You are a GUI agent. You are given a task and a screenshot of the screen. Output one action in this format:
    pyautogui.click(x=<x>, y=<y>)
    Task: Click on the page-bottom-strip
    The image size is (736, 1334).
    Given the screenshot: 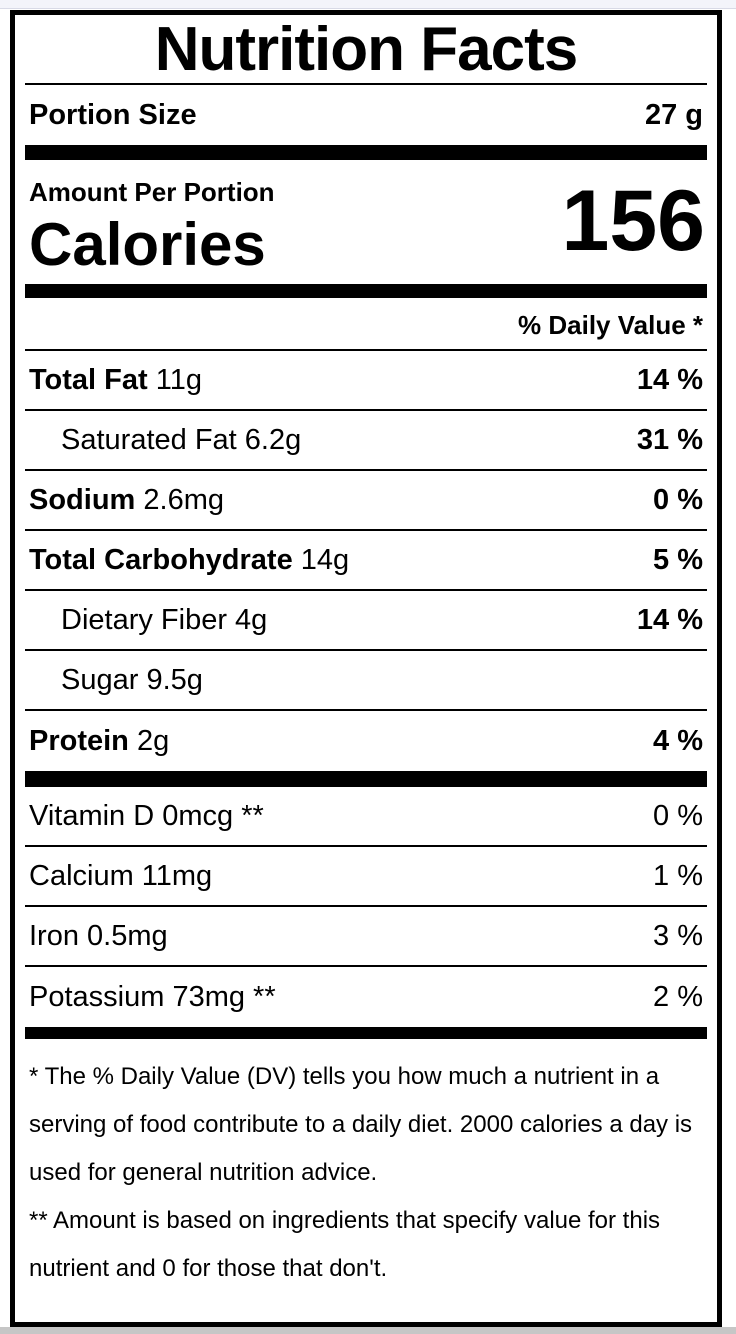 What is the action you would take?
    pyautogui.click(x=368, y=1330)
    